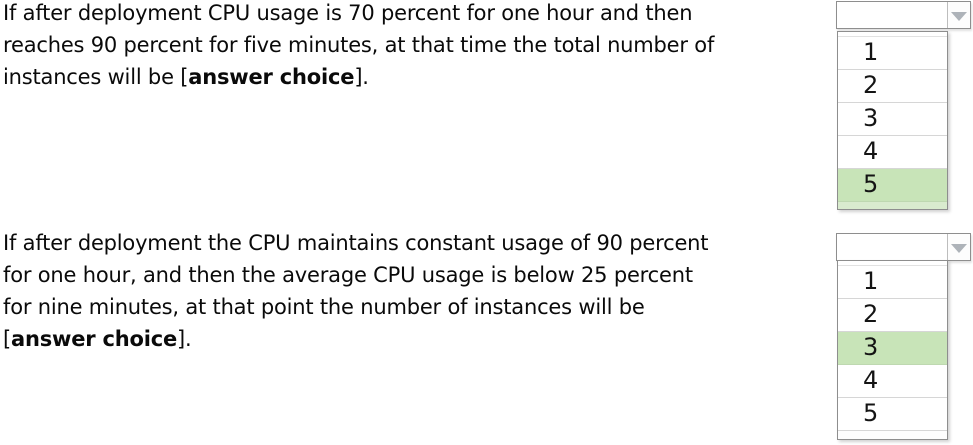  What do you see at coordinates (892, 315) in the screenshot?
I see `dropdown-2-option: 2` at bounding box center [892, 315].